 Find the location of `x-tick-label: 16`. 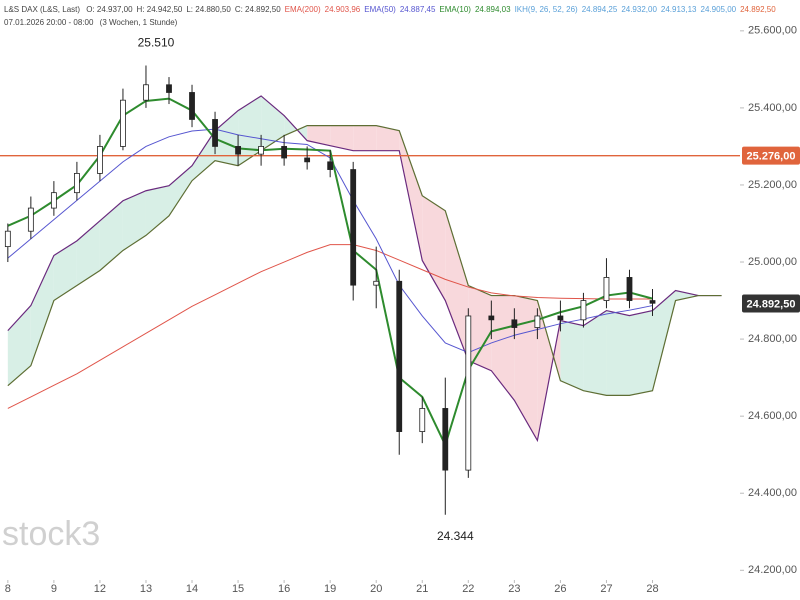

x-tick-label: 16 is located at coordinates (284, 589).